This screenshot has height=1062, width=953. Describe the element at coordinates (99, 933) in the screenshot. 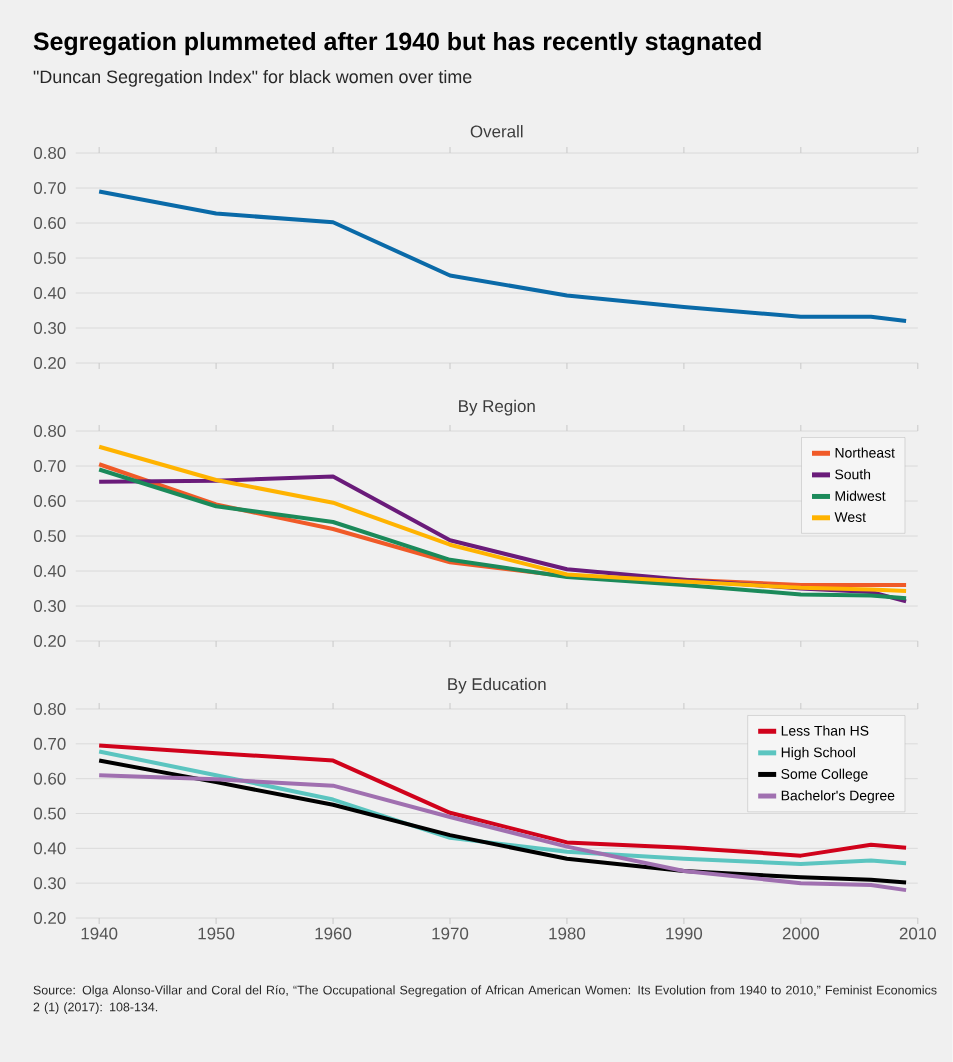

I see `x-tick-label: 1940` at that location.